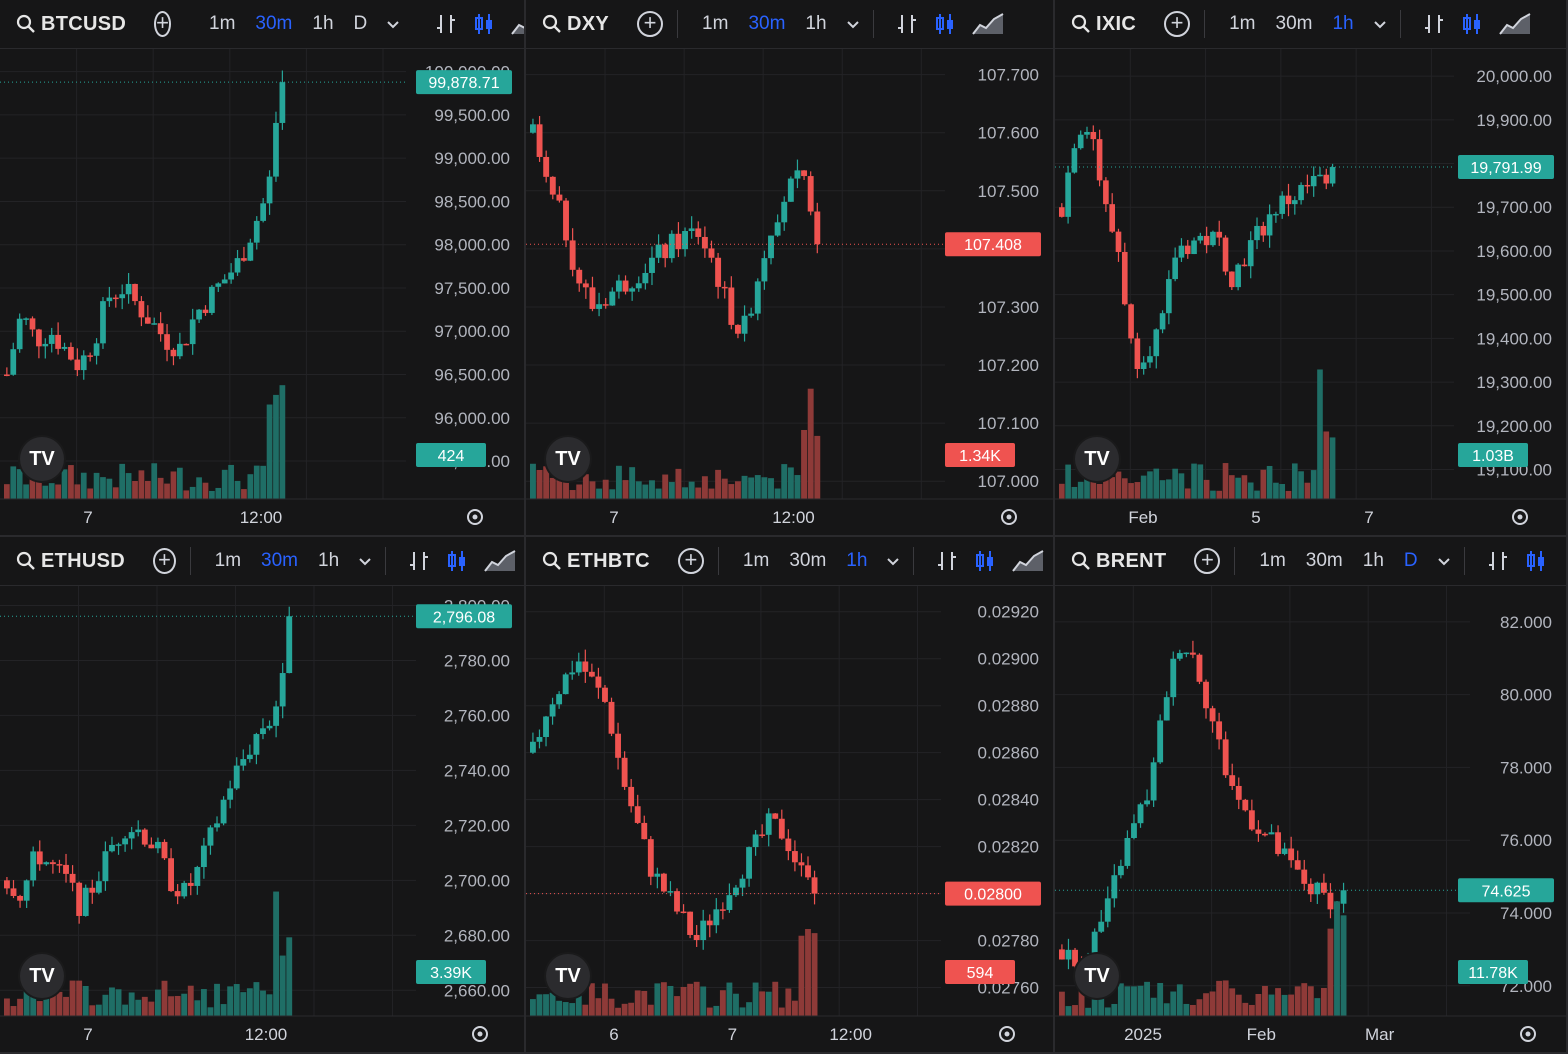 This screenshot has width=1568, height=1054. Describe the element at coordinates (1103, 24) in the screenshot. I see `symbol-search: IXIC` at that location.